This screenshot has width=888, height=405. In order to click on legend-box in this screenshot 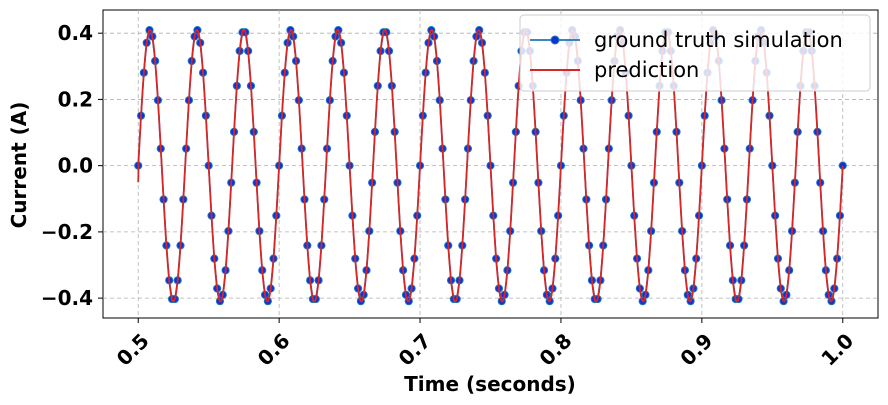, I will do `click(695, 53)`.